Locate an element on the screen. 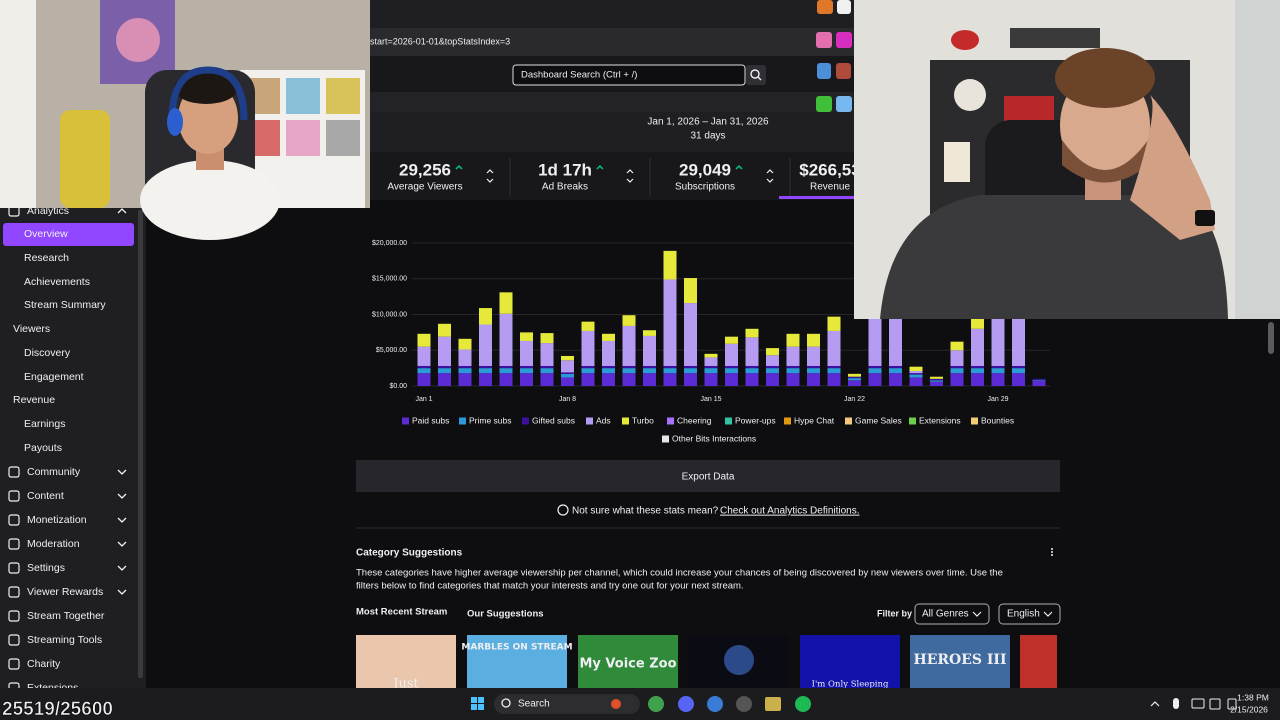 The width and height of the screenshot is (1280, 720). category-thumbnail is located at coordinates (517, 661).